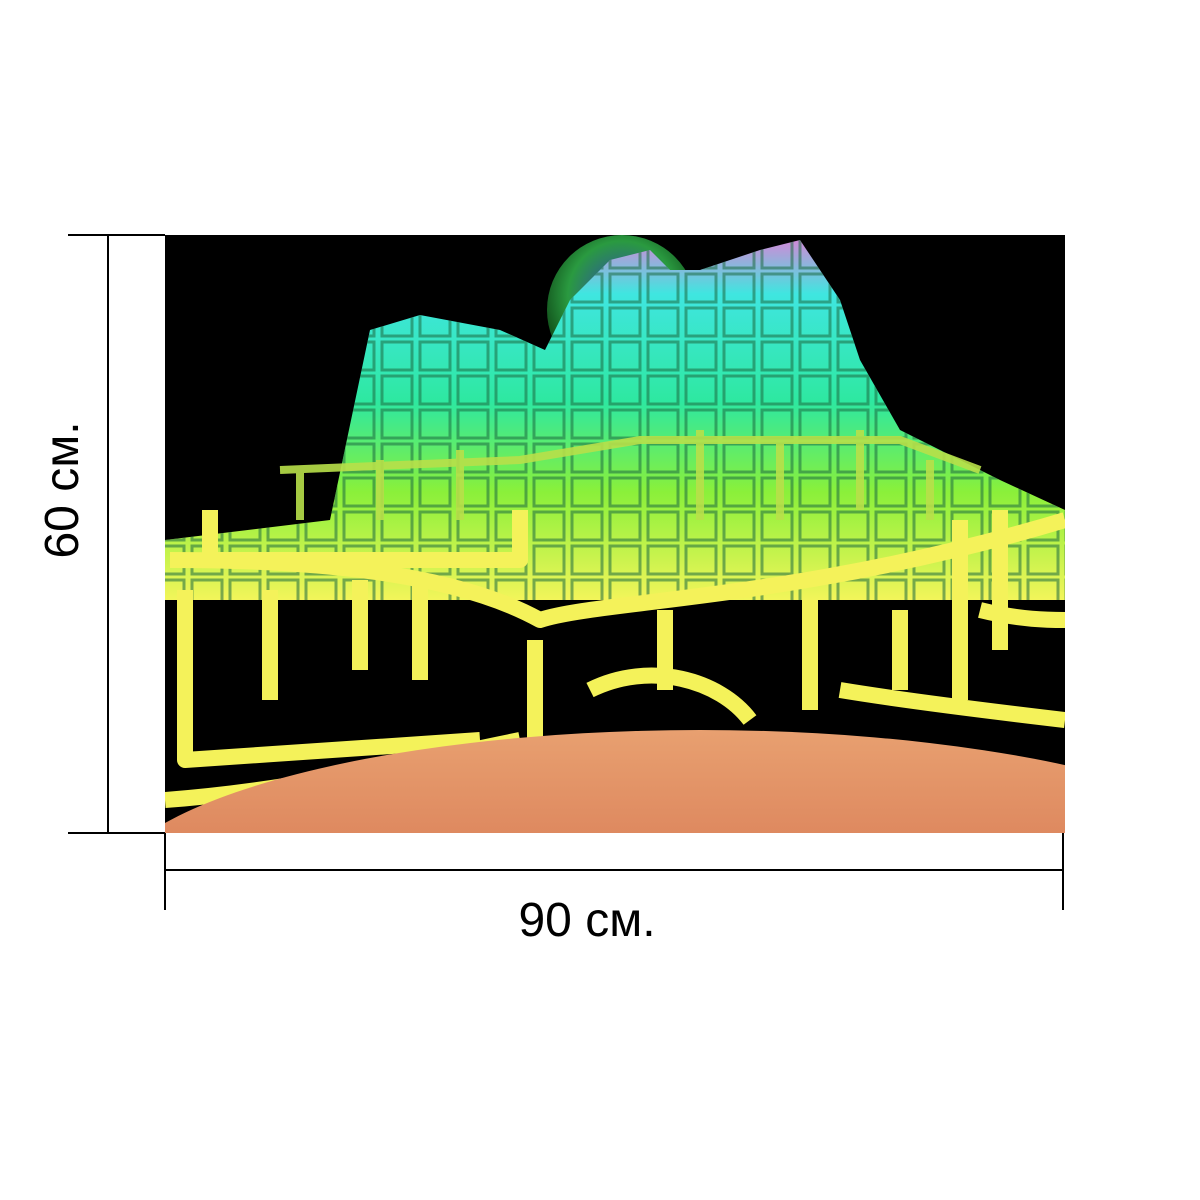 This screenshot has height=1200, width=1200. I want to click on width-label: 90 см., so click(586, 920).